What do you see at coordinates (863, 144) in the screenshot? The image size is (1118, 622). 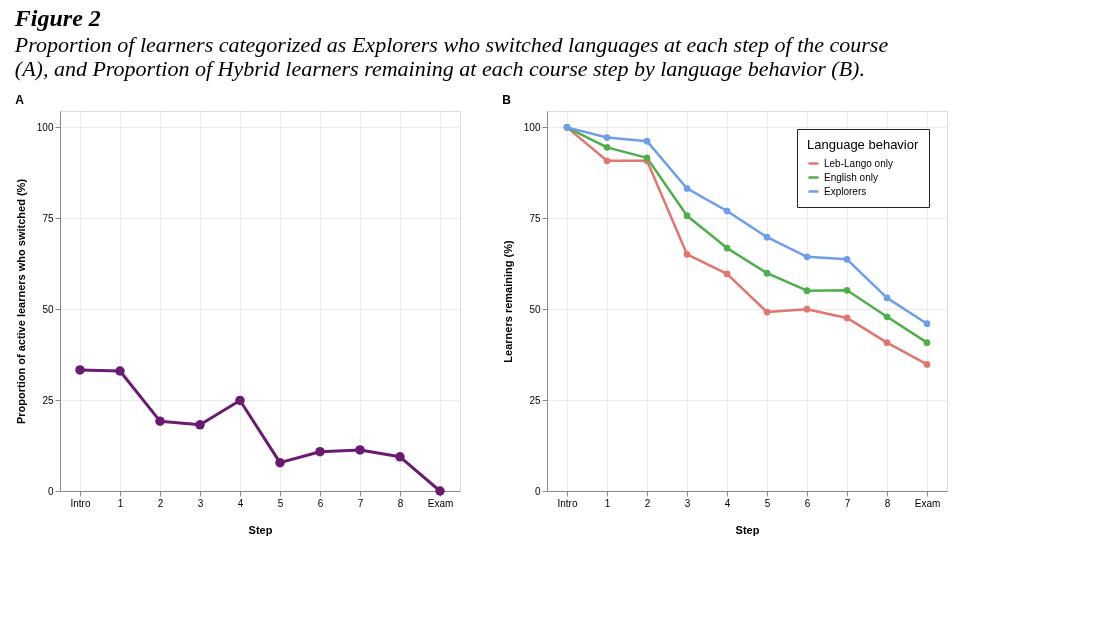 I see `legend-title: Language behavior` at bounding box center [863, 144].